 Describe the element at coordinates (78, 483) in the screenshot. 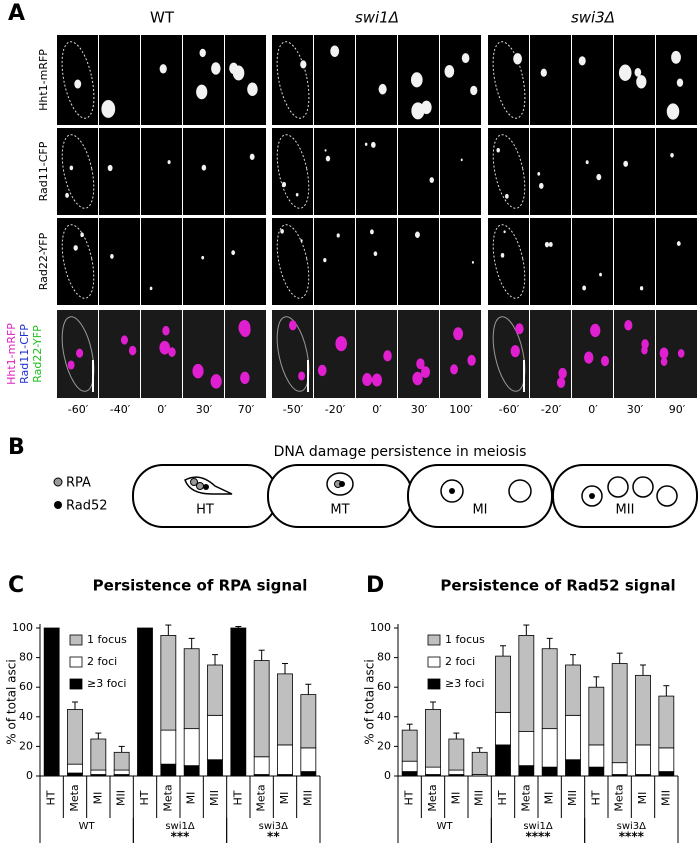

I see `legend-text: RPA` at that location.